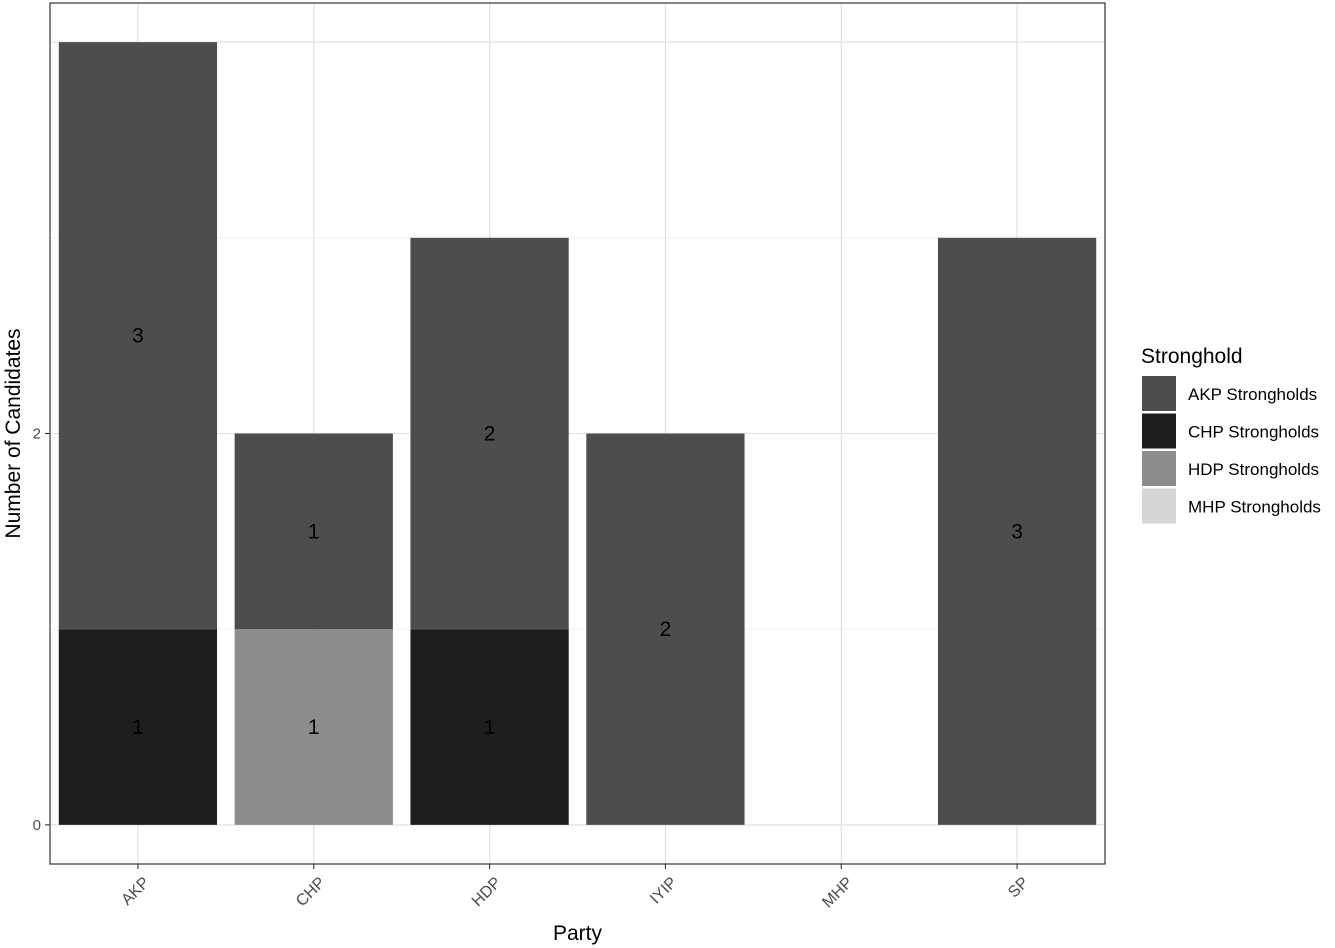 This screenshot has width=1335, height=948. Describe the element at coordinates (578, 933) in the screenshot. I see `x-axis-label: Party` at that location.